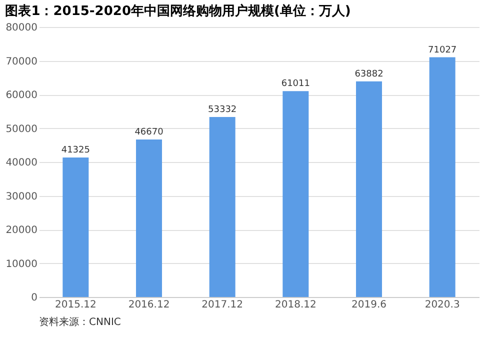 This screenshot has height=362, width=500. I want to click on y-tick-label: 40000, so click(22, 163).